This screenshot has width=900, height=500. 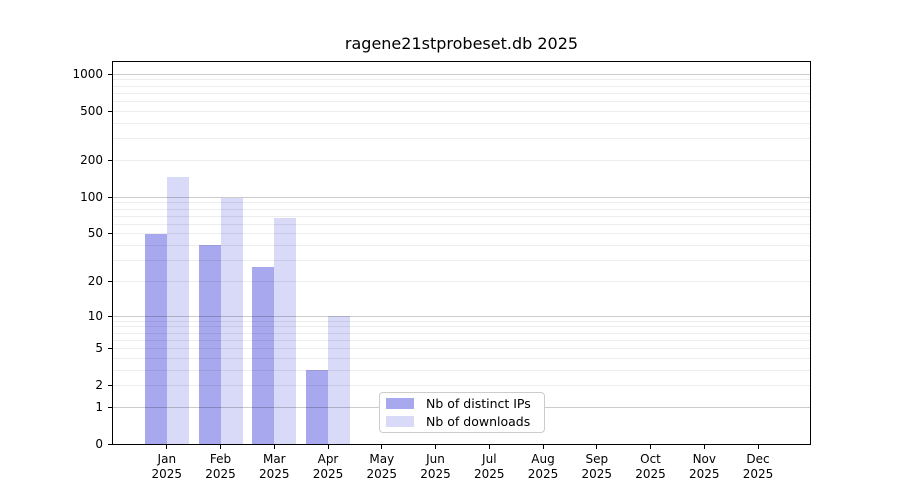 I want to click on x-tick-label-aug: Aug 2025, so click(x=543, y=466).